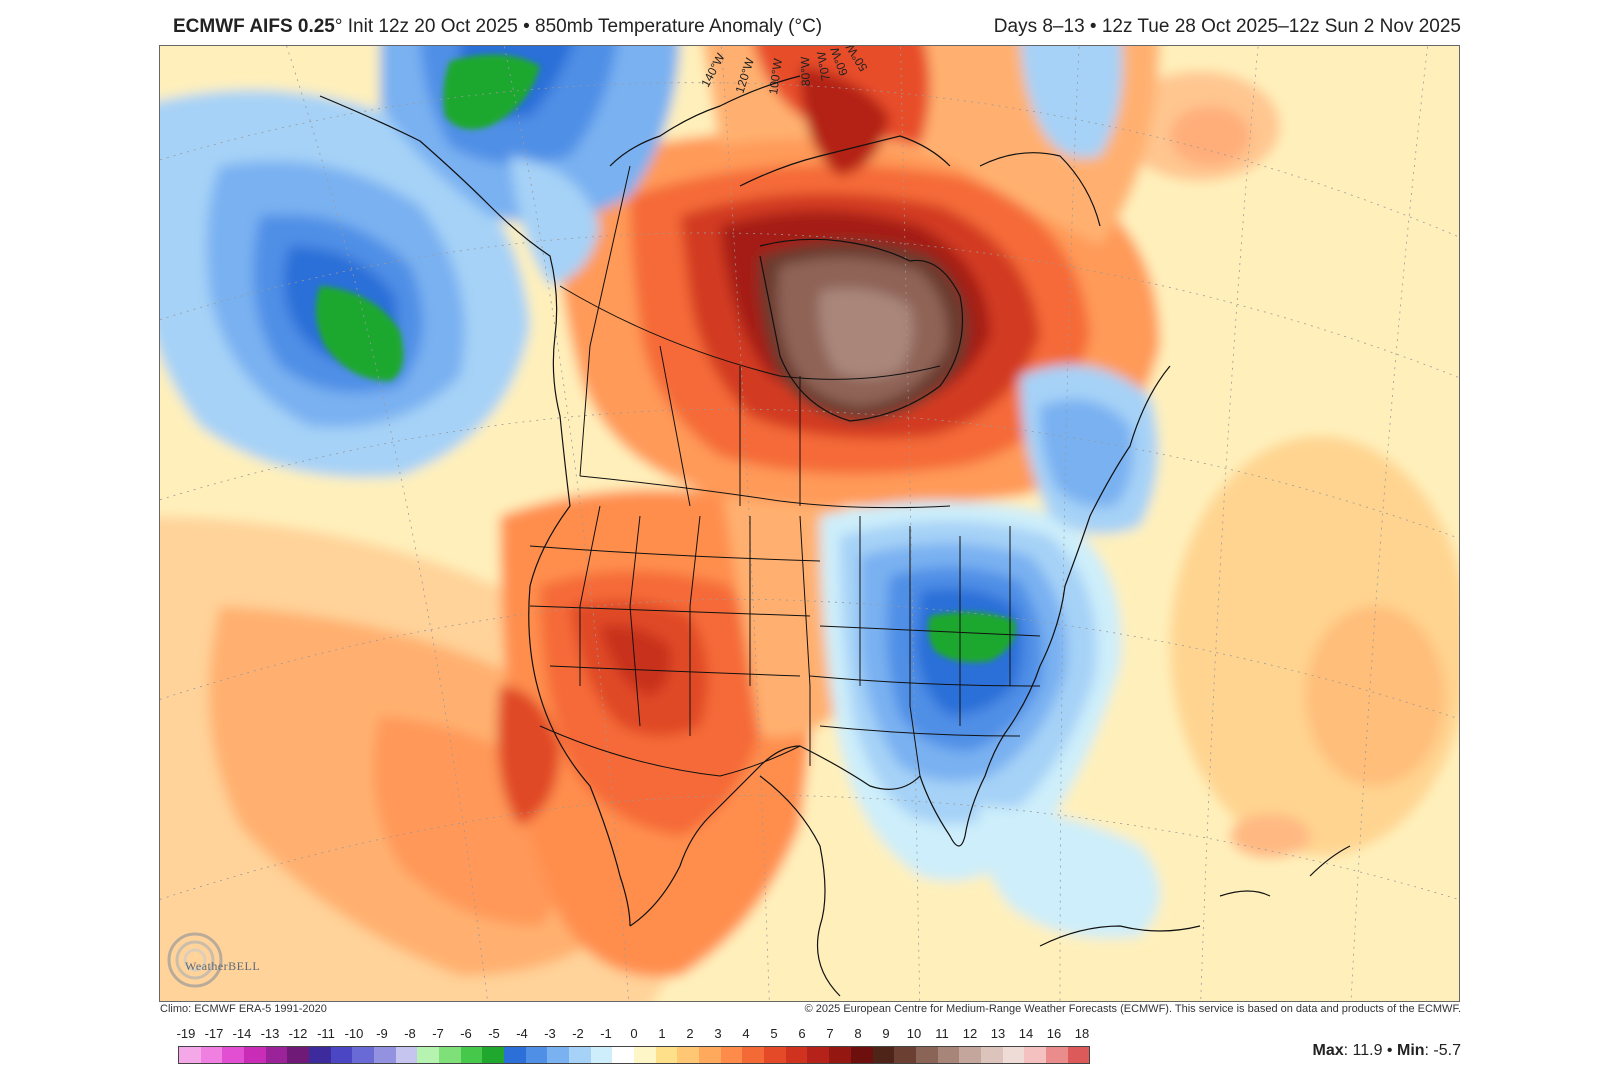 This screenshot has height=1080, width=1611. I want to click on colorbar-tick-label: 0, so click(634, 1033).